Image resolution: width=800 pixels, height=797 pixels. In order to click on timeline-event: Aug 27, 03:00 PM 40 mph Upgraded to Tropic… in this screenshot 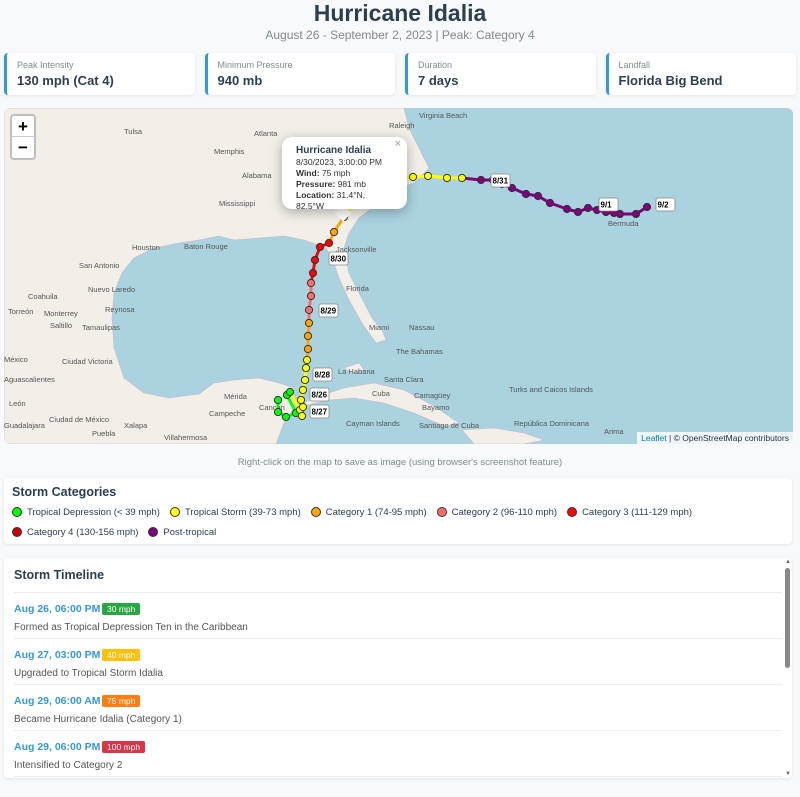, I will do `click(398, 662)`.